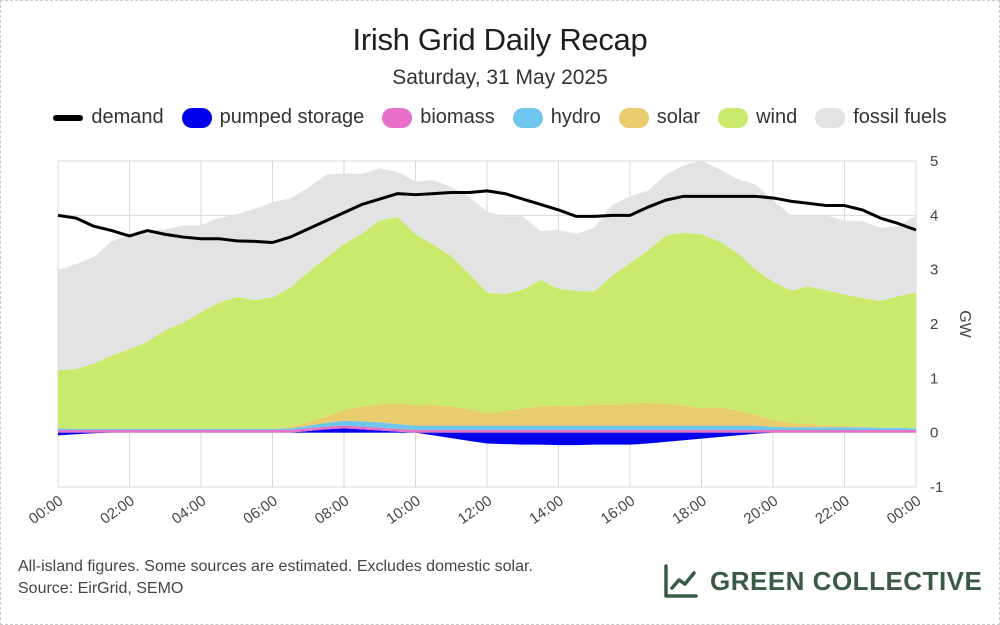  I want to click on chart-subtitle: Saturday, 31 May 2025, so click(500, 77).